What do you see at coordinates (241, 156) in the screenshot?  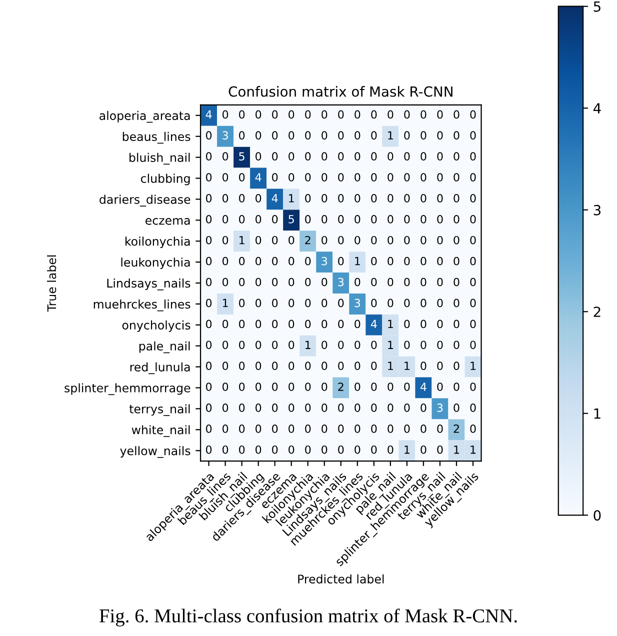 I see `data-label: 5` at bounding box center [241, 156].